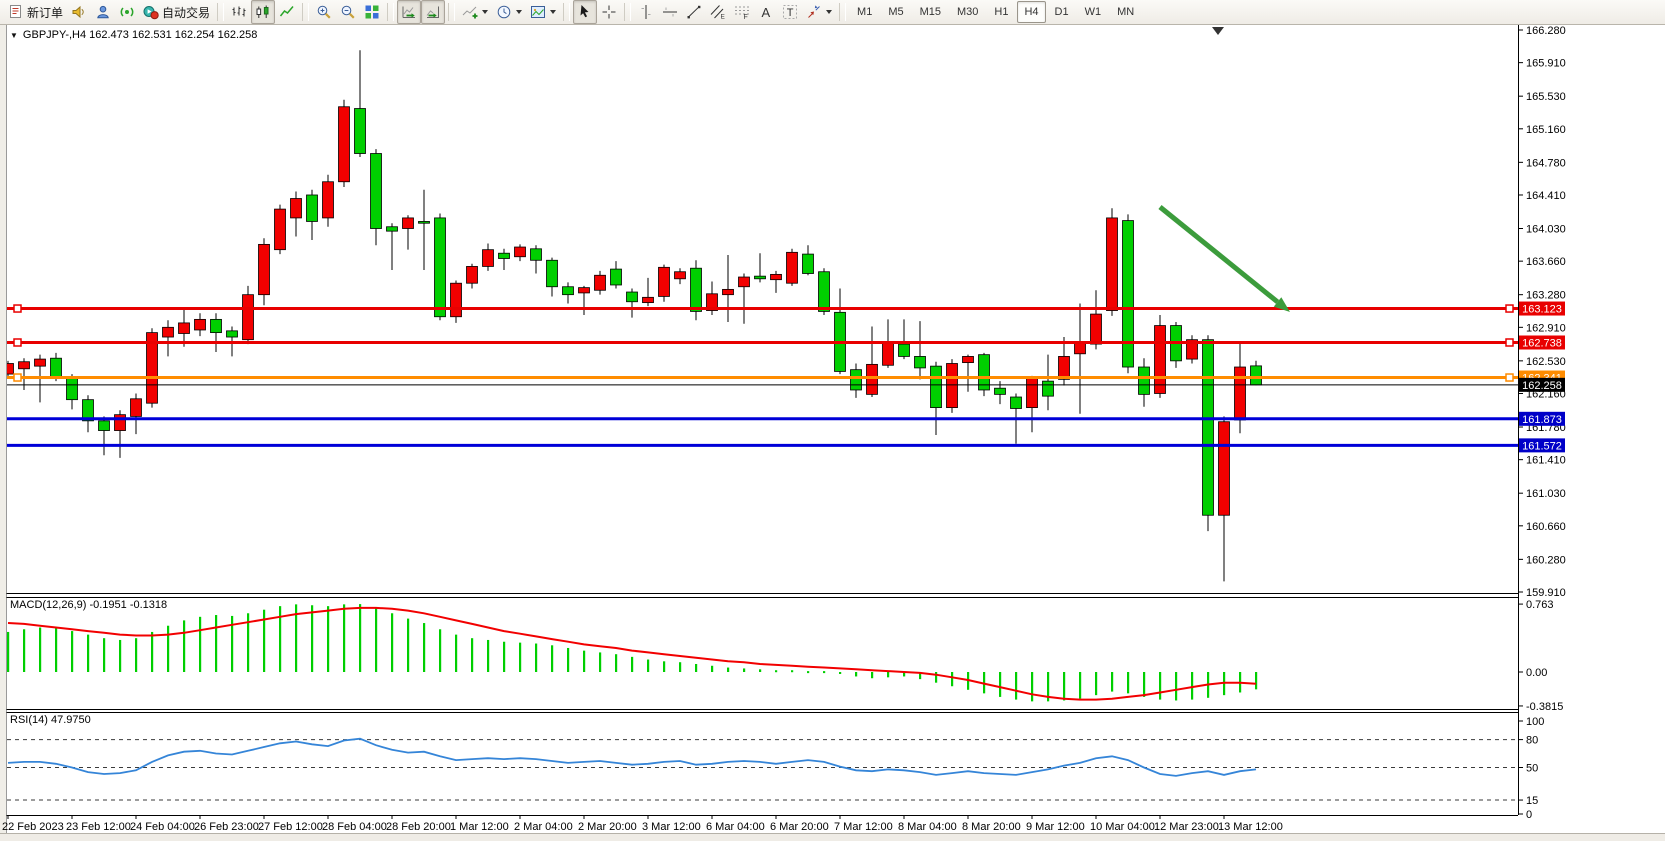 This screenshot has width=1665, height=841. Describe the element at coordinates (1126, 12) in the screenshot. I see `timeframe-mn: MN` at that location.